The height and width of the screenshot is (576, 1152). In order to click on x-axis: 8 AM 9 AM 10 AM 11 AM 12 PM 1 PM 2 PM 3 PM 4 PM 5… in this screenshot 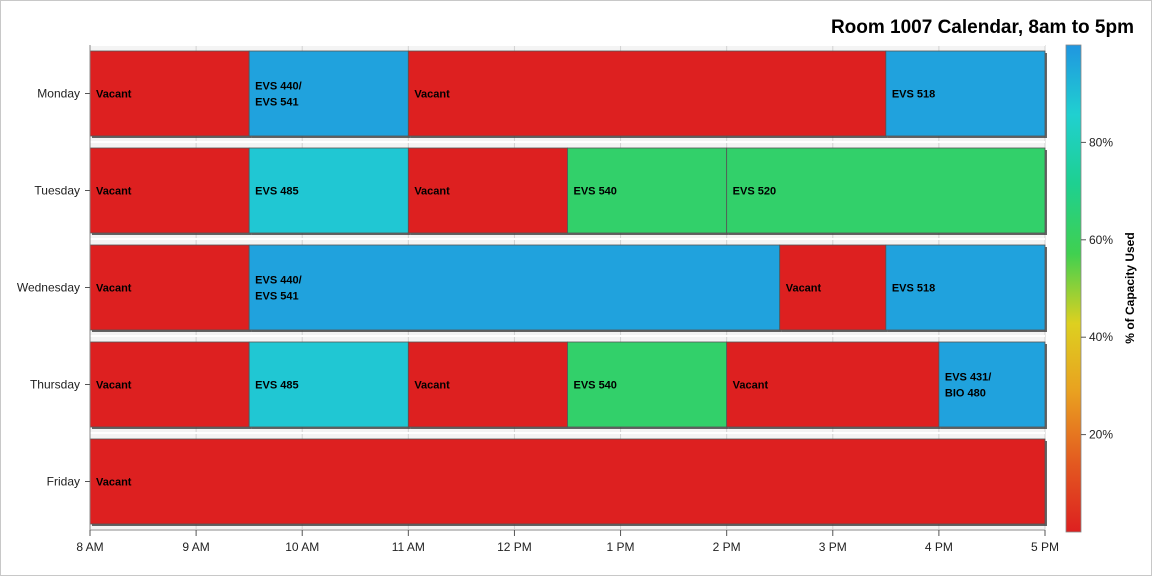, I will do `click(567, 541)`.